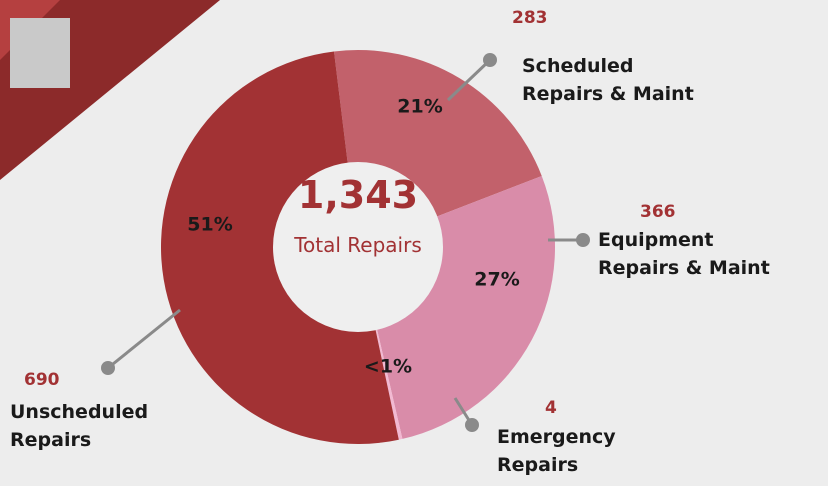 The height and width of the screenshot is (486, 828). I want to click on background-photo, so click(40, 53).